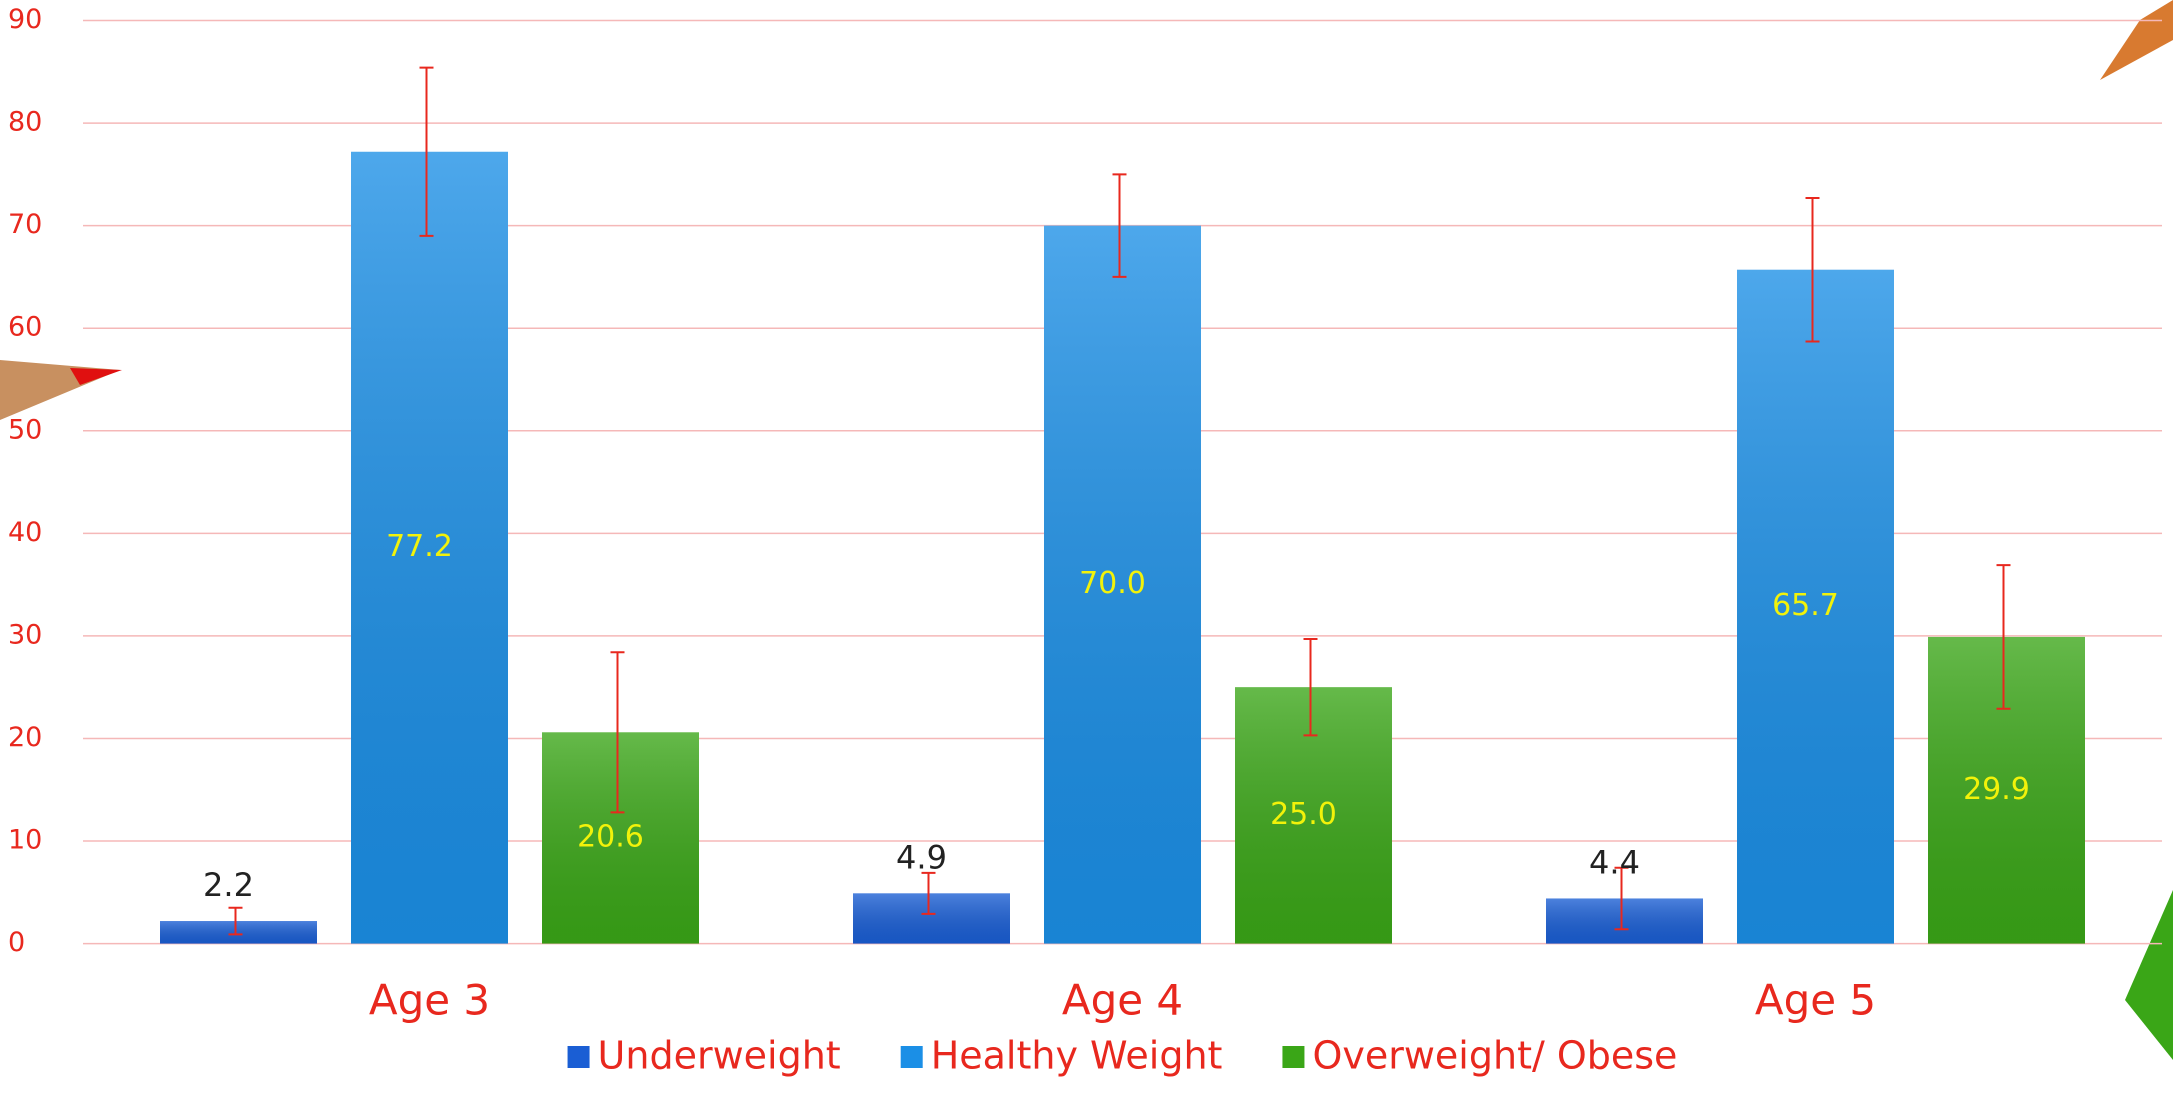 Image resolution: width=2173 pixels, height=1094 pixels. I want to click on decor-leaf, so click(2149, 975).